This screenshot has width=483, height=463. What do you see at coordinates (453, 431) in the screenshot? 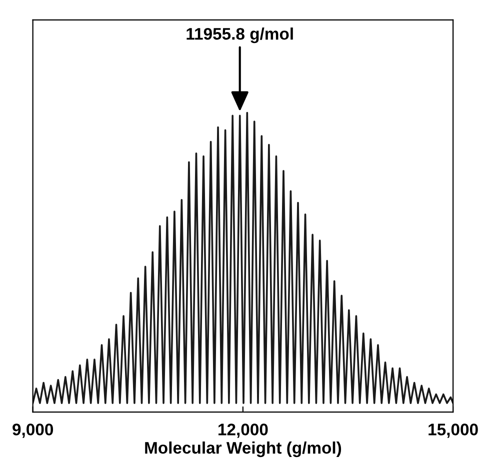
I see `x-tick-label: 15,000` at bounding box center [453, 431].